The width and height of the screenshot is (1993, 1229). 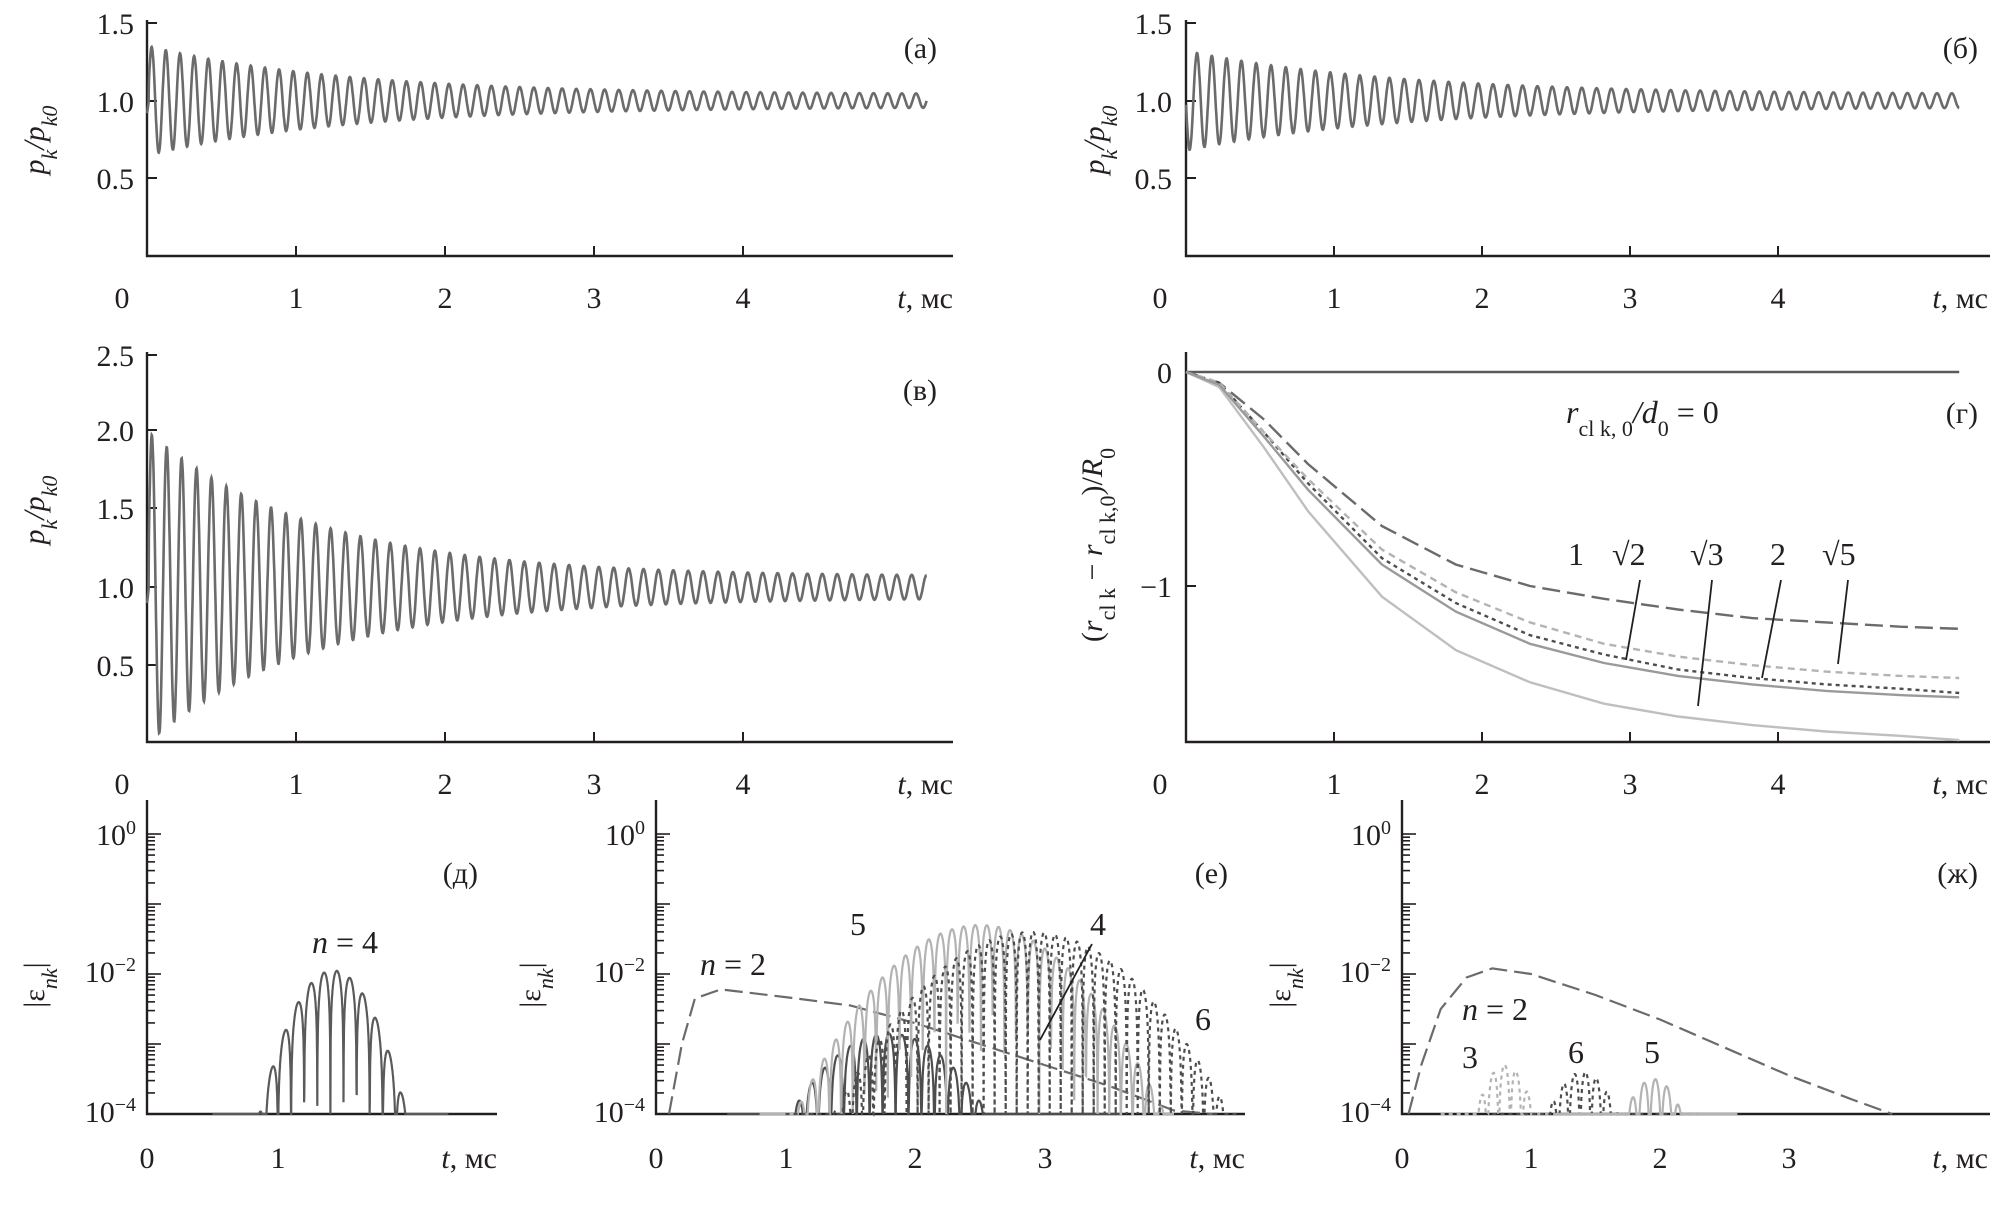 What do you see at coordinates (445, 784) in the screenshot?
I see `panel-v-xtick-label: 2` at bounding box center [445, 784].